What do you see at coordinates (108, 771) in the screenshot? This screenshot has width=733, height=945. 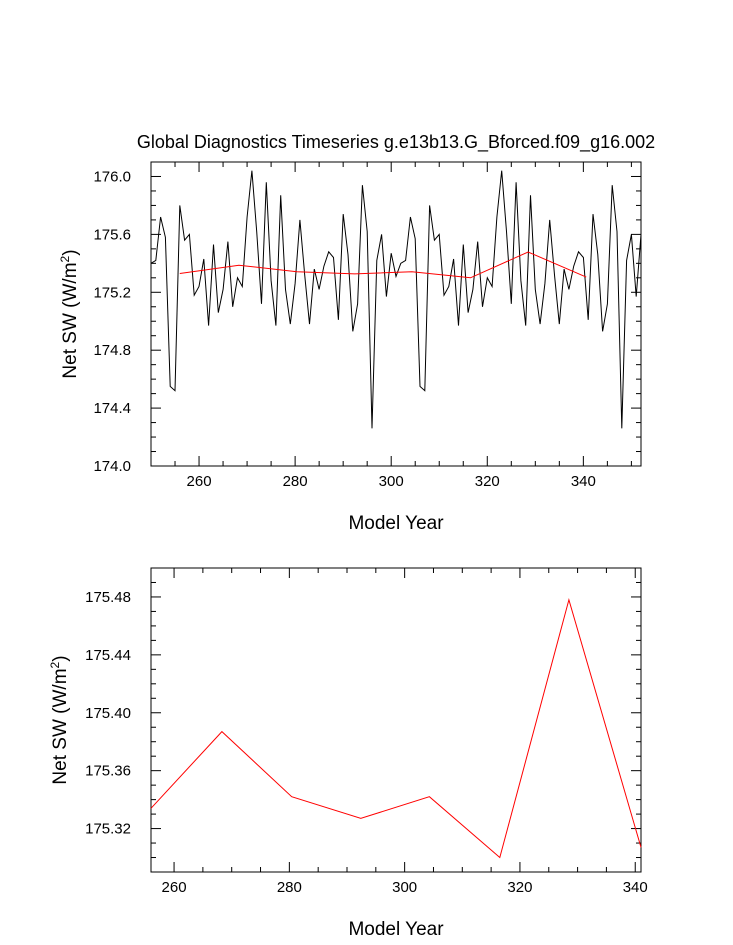 I see `y-tick-label: 175.36` at bounding box center [108, 771].